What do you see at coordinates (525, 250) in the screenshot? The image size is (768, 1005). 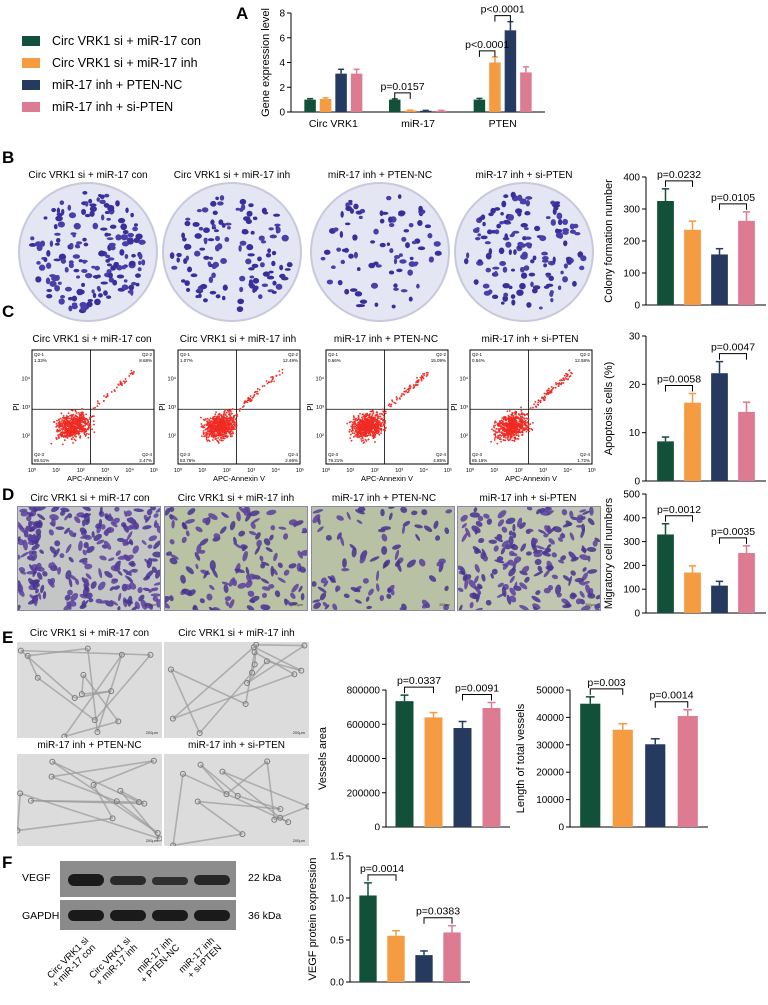 I see `colony-pattern` at bounding box center [525, 250].